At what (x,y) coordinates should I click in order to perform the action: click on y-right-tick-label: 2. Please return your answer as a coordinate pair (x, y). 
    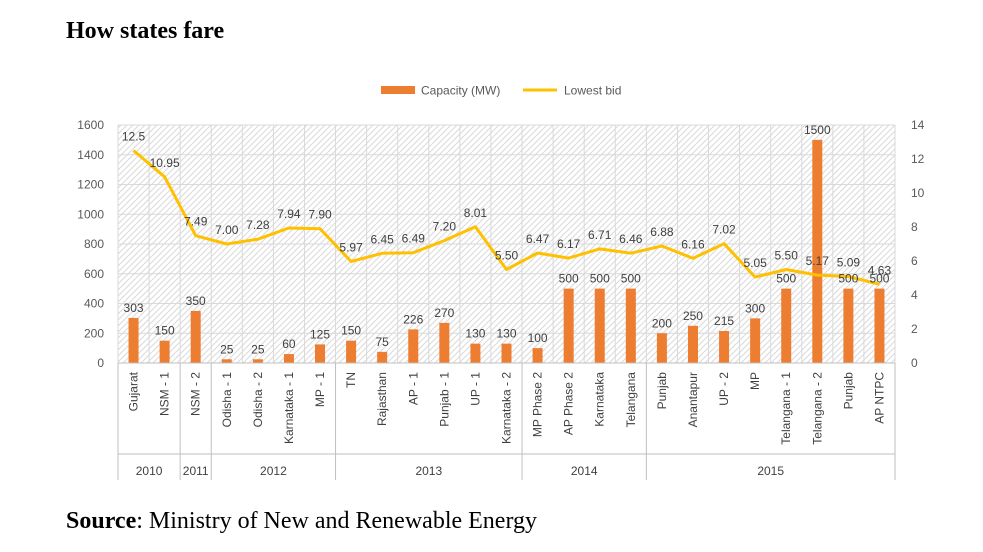
    Looking at the image, I should click on (914, 329).